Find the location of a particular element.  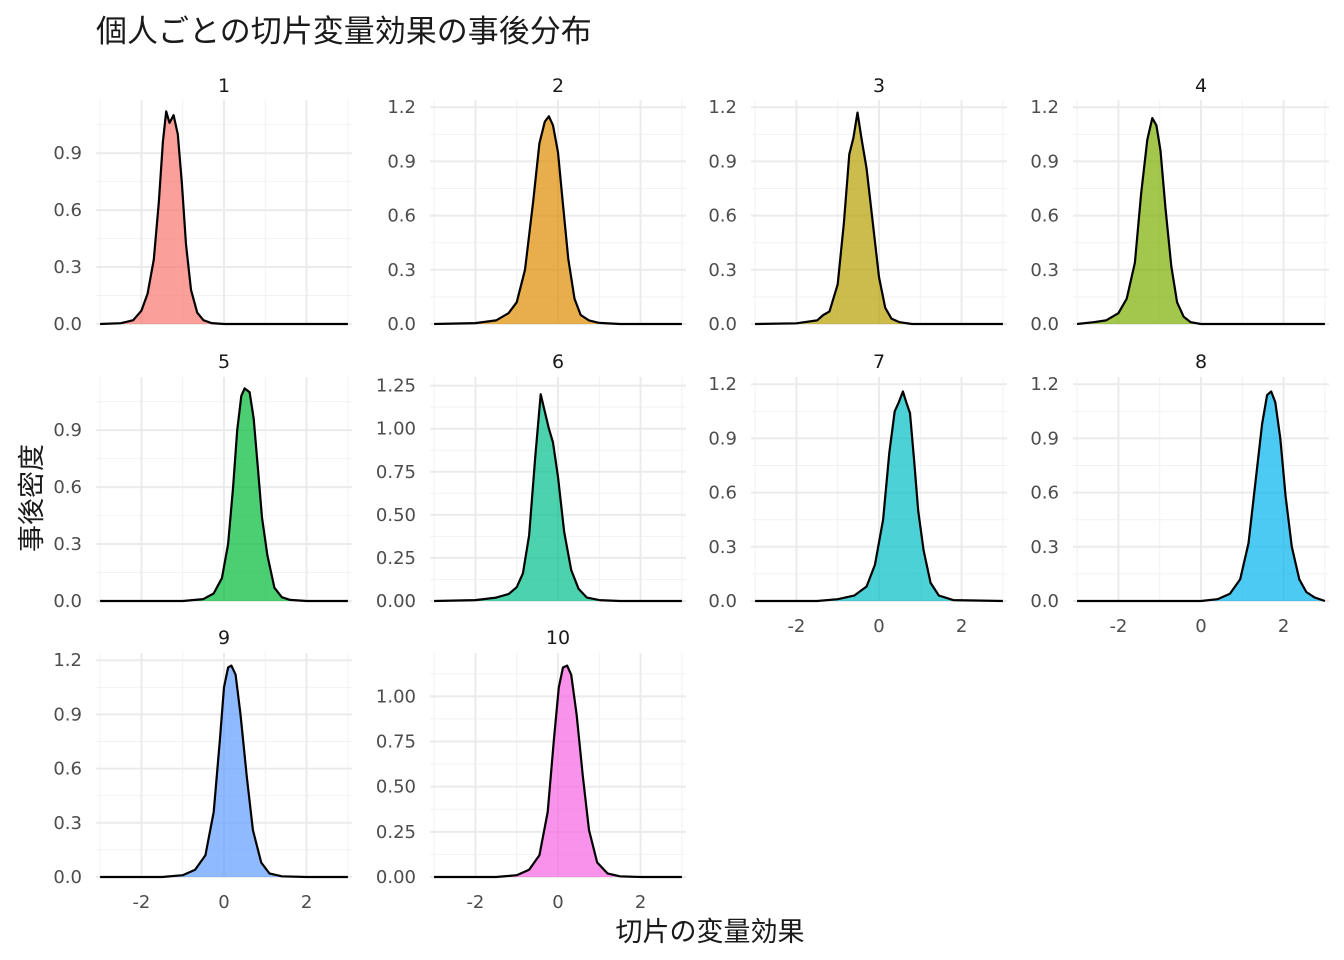

y-axis-label: 事後密度 is located at coordinates (32, 498).